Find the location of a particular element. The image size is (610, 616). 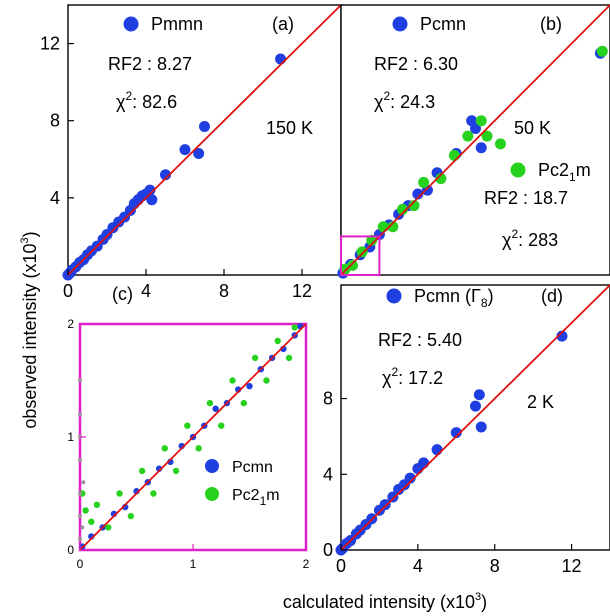

rf-annotation: RF2 : 8.27 is located at coordinates (150, 64).